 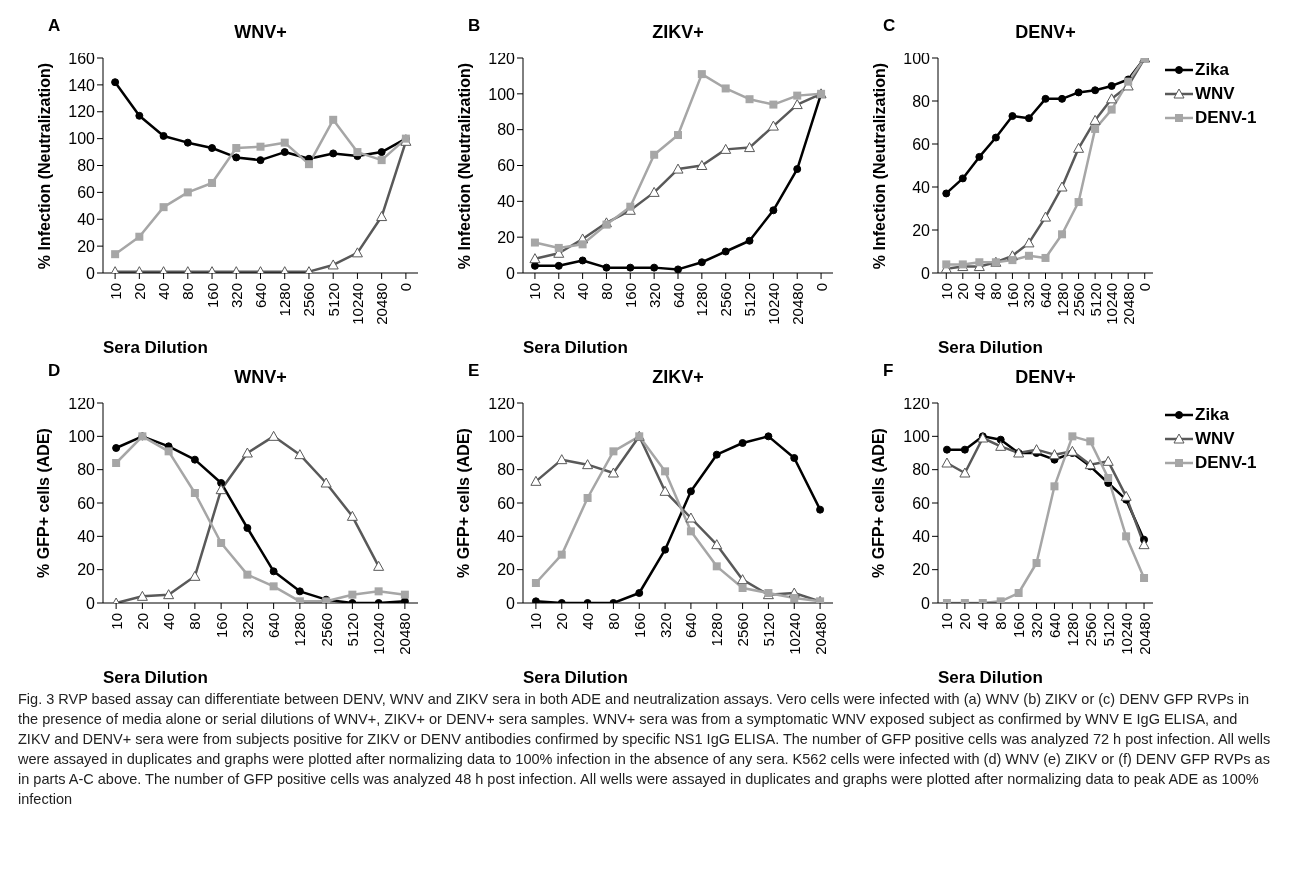 What do you see at coordinates (678, 377) in the screenshot?
I see `chart-title: ZIKV+` at bounding box center [678, 377].